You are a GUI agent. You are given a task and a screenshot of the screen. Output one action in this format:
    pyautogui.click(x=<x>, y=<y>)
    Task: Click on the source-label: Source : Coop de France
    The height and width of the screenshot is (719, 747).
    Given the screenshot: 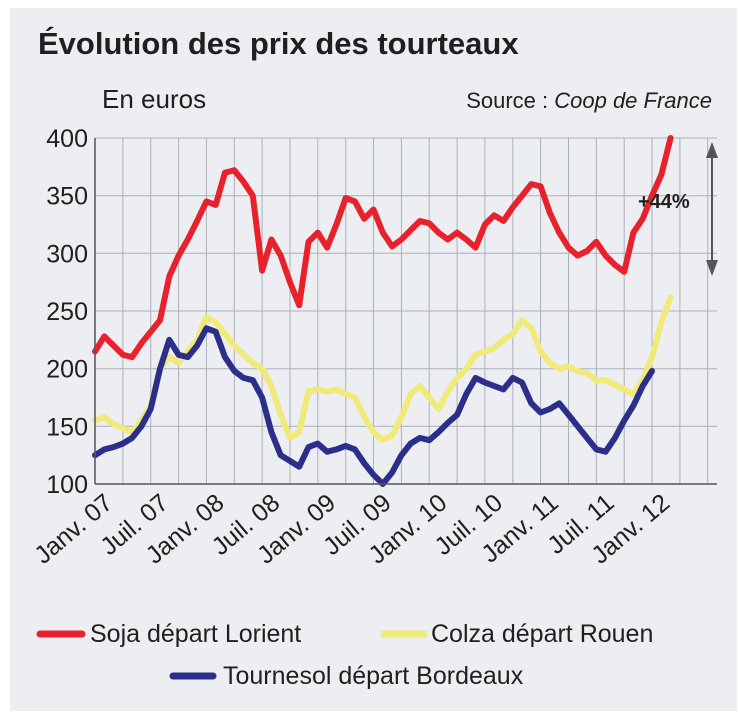 What is the action you would take?
    pyautogui.click(x=589, y=100)
    